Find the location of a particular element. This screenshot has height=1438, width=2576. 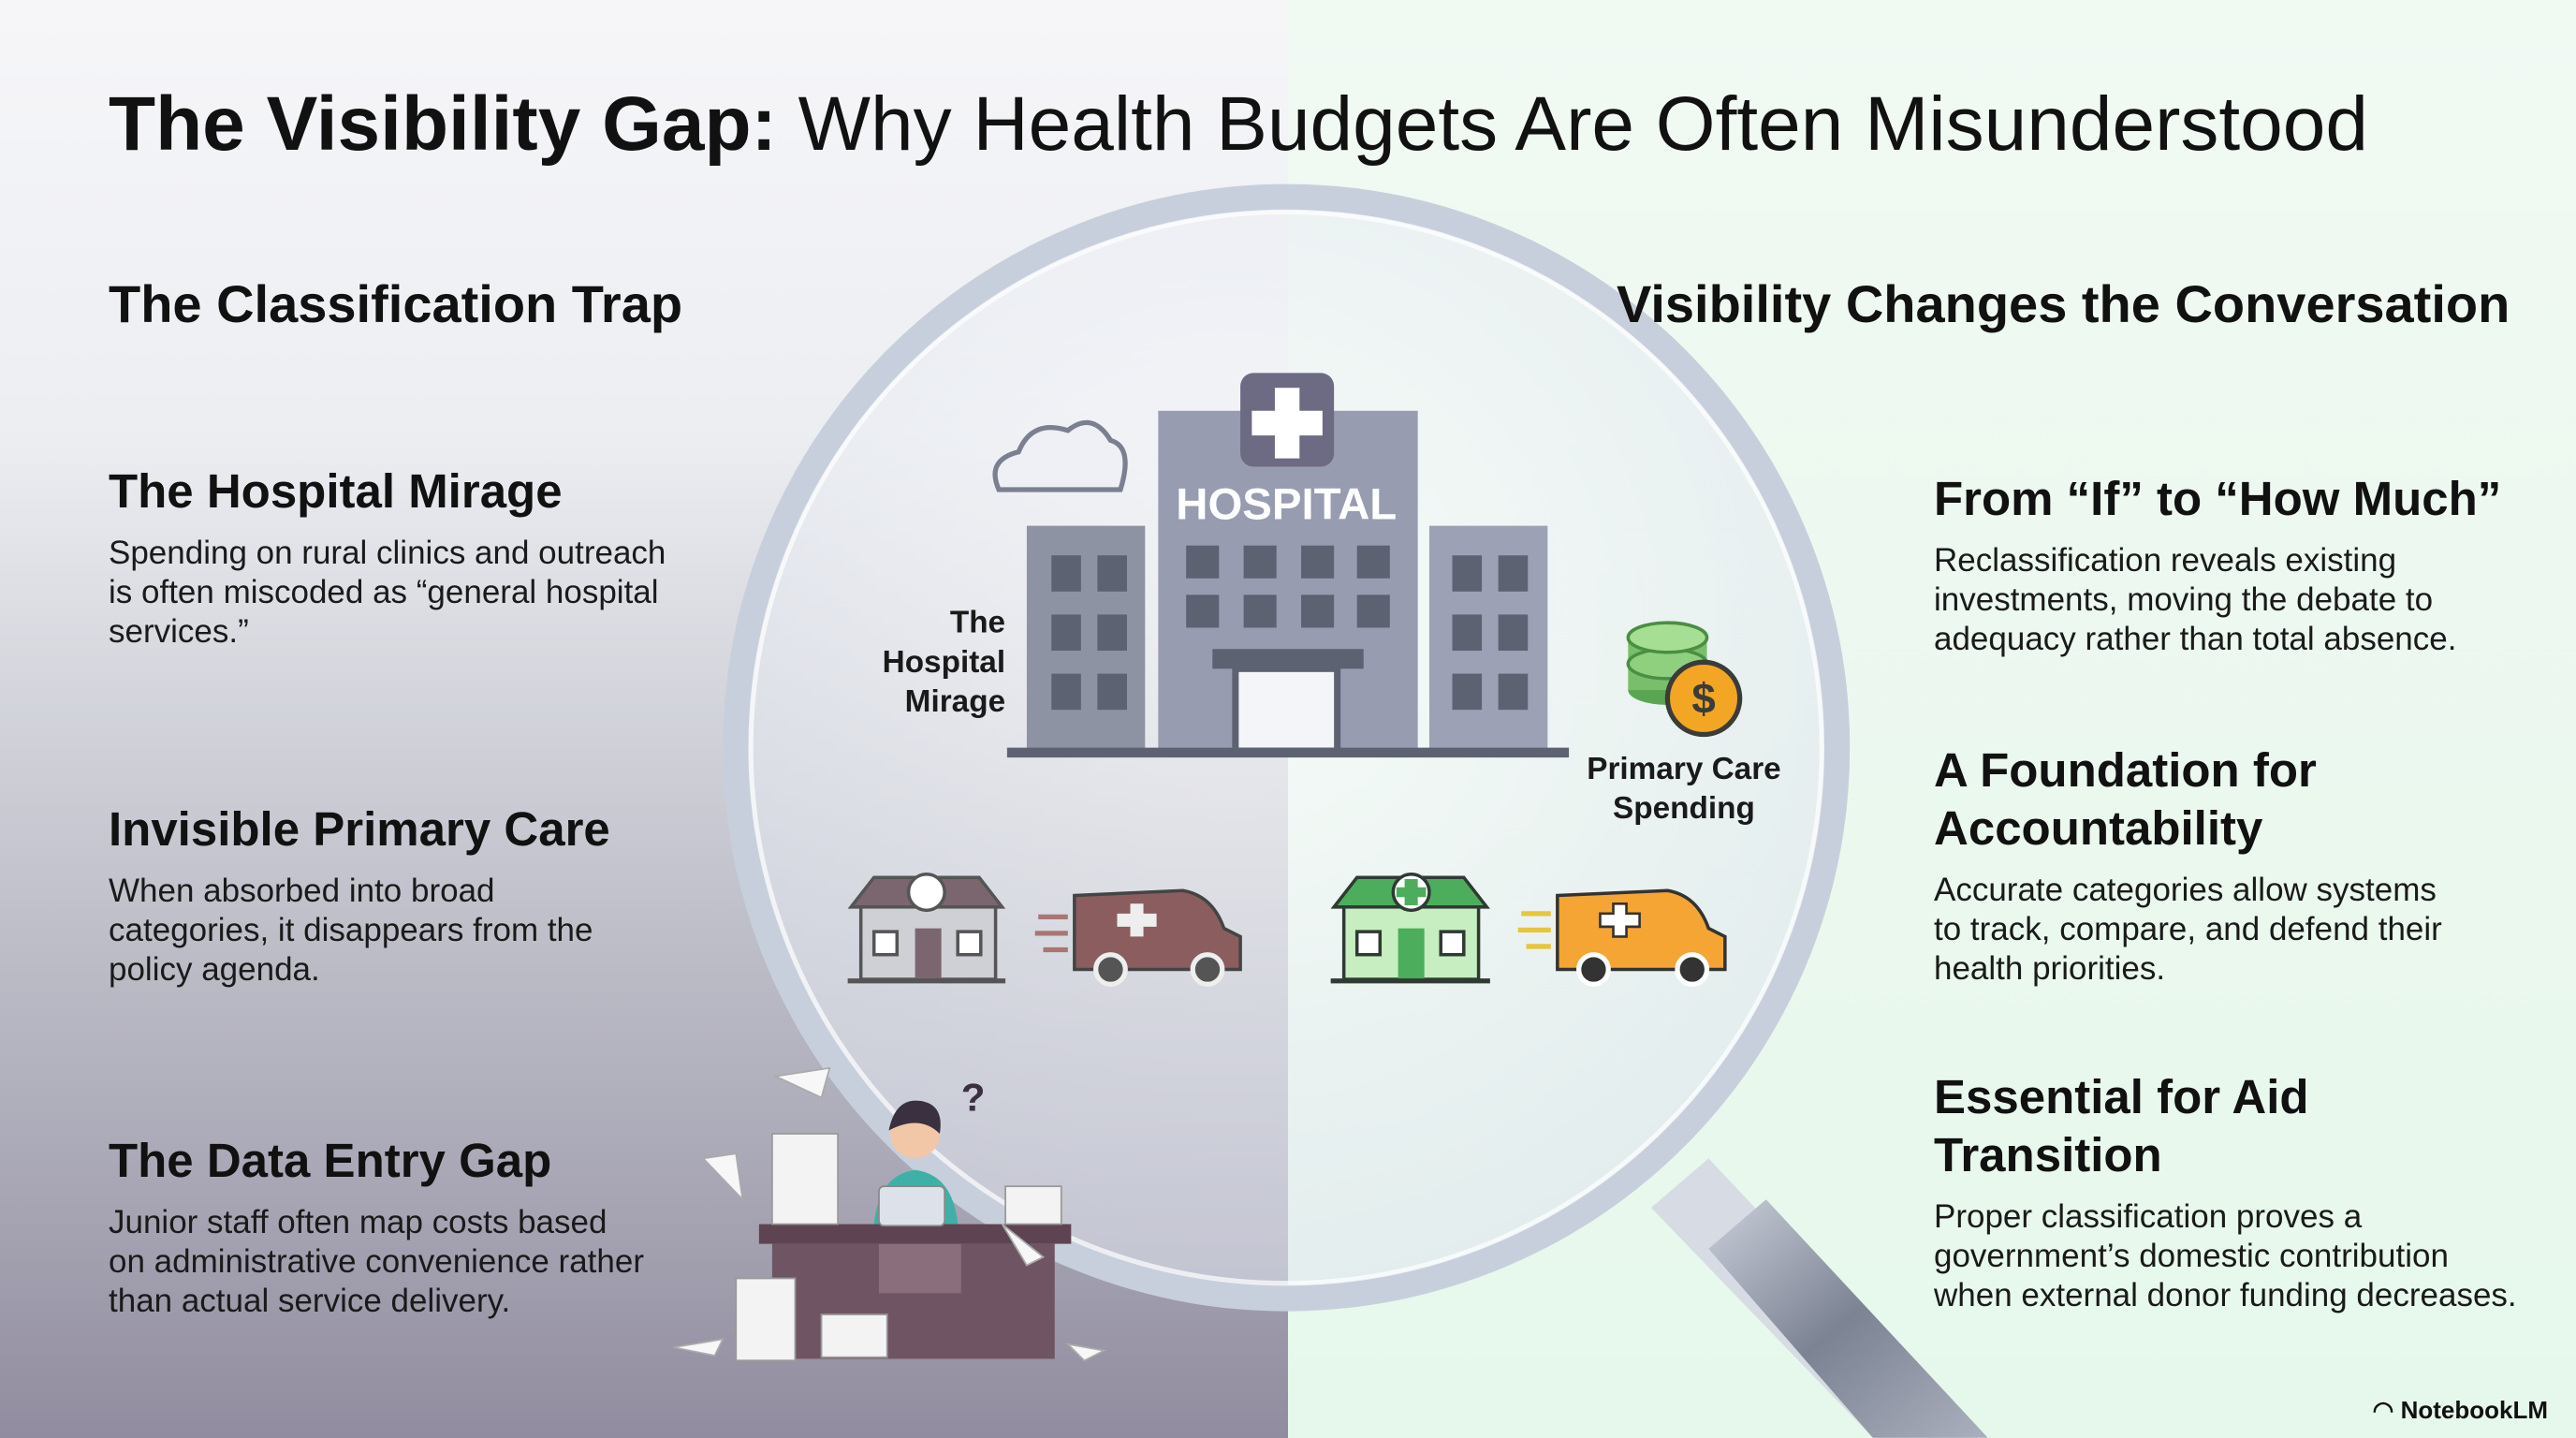

title-lead: The Visibility Gap: is located at coordinates (443, 124).